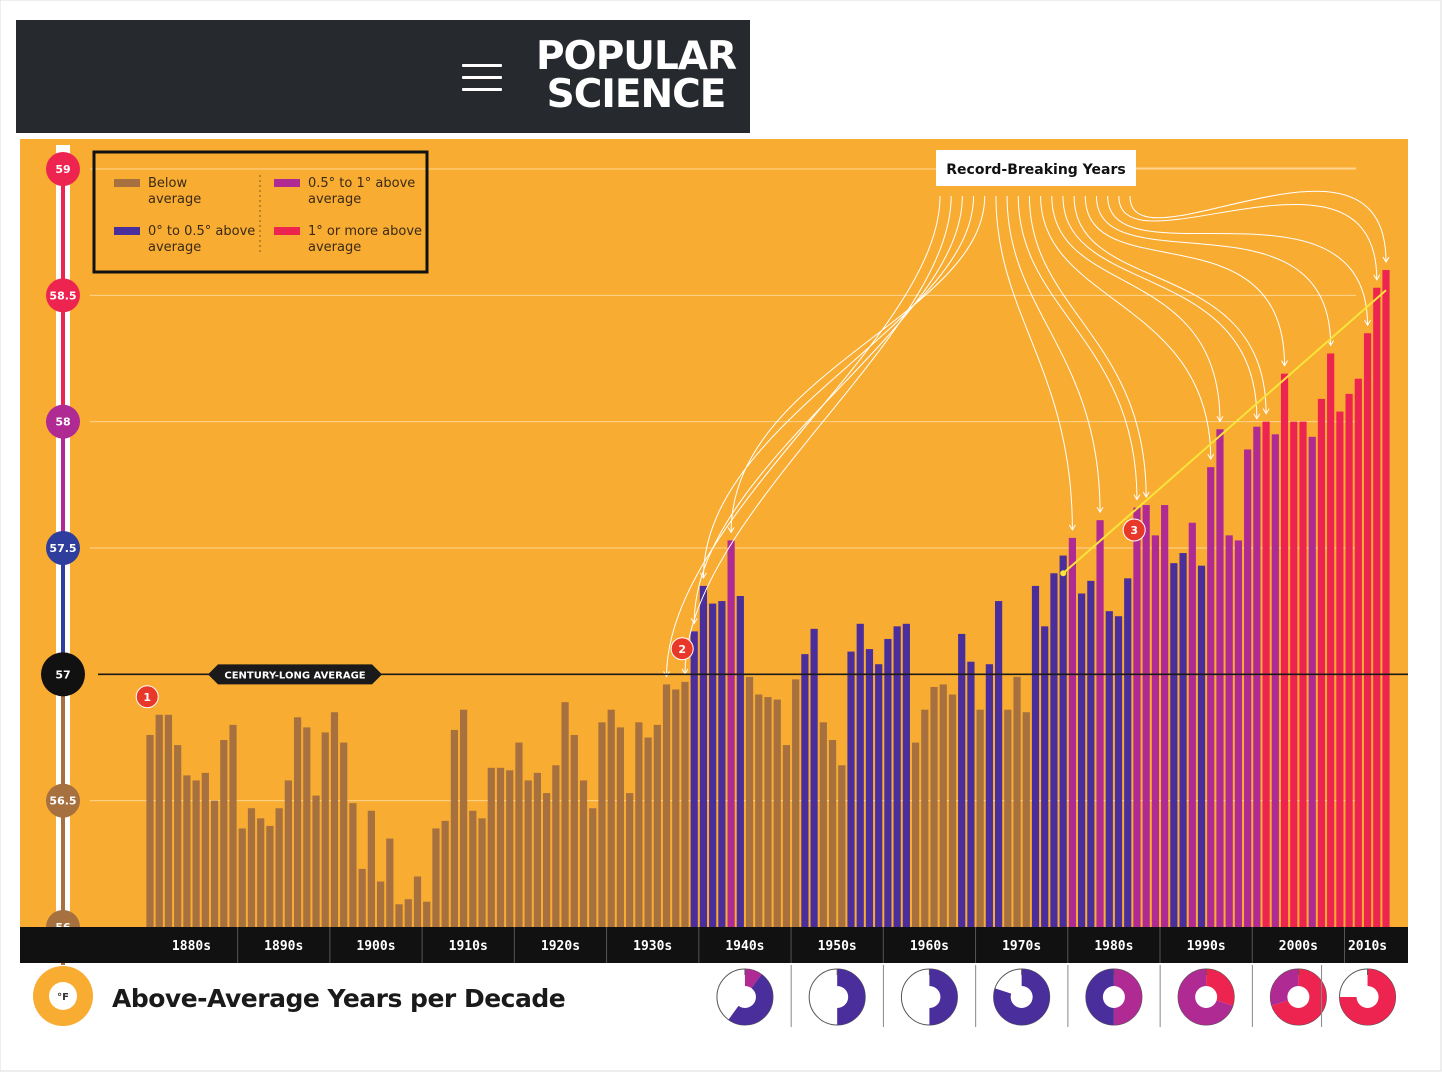 This screenshot has height=1072, width=1442. What do you see at coordinates (62, 674) in the screenshot?
I see `y-tick-label: 57` at bounding box center [62, 674].